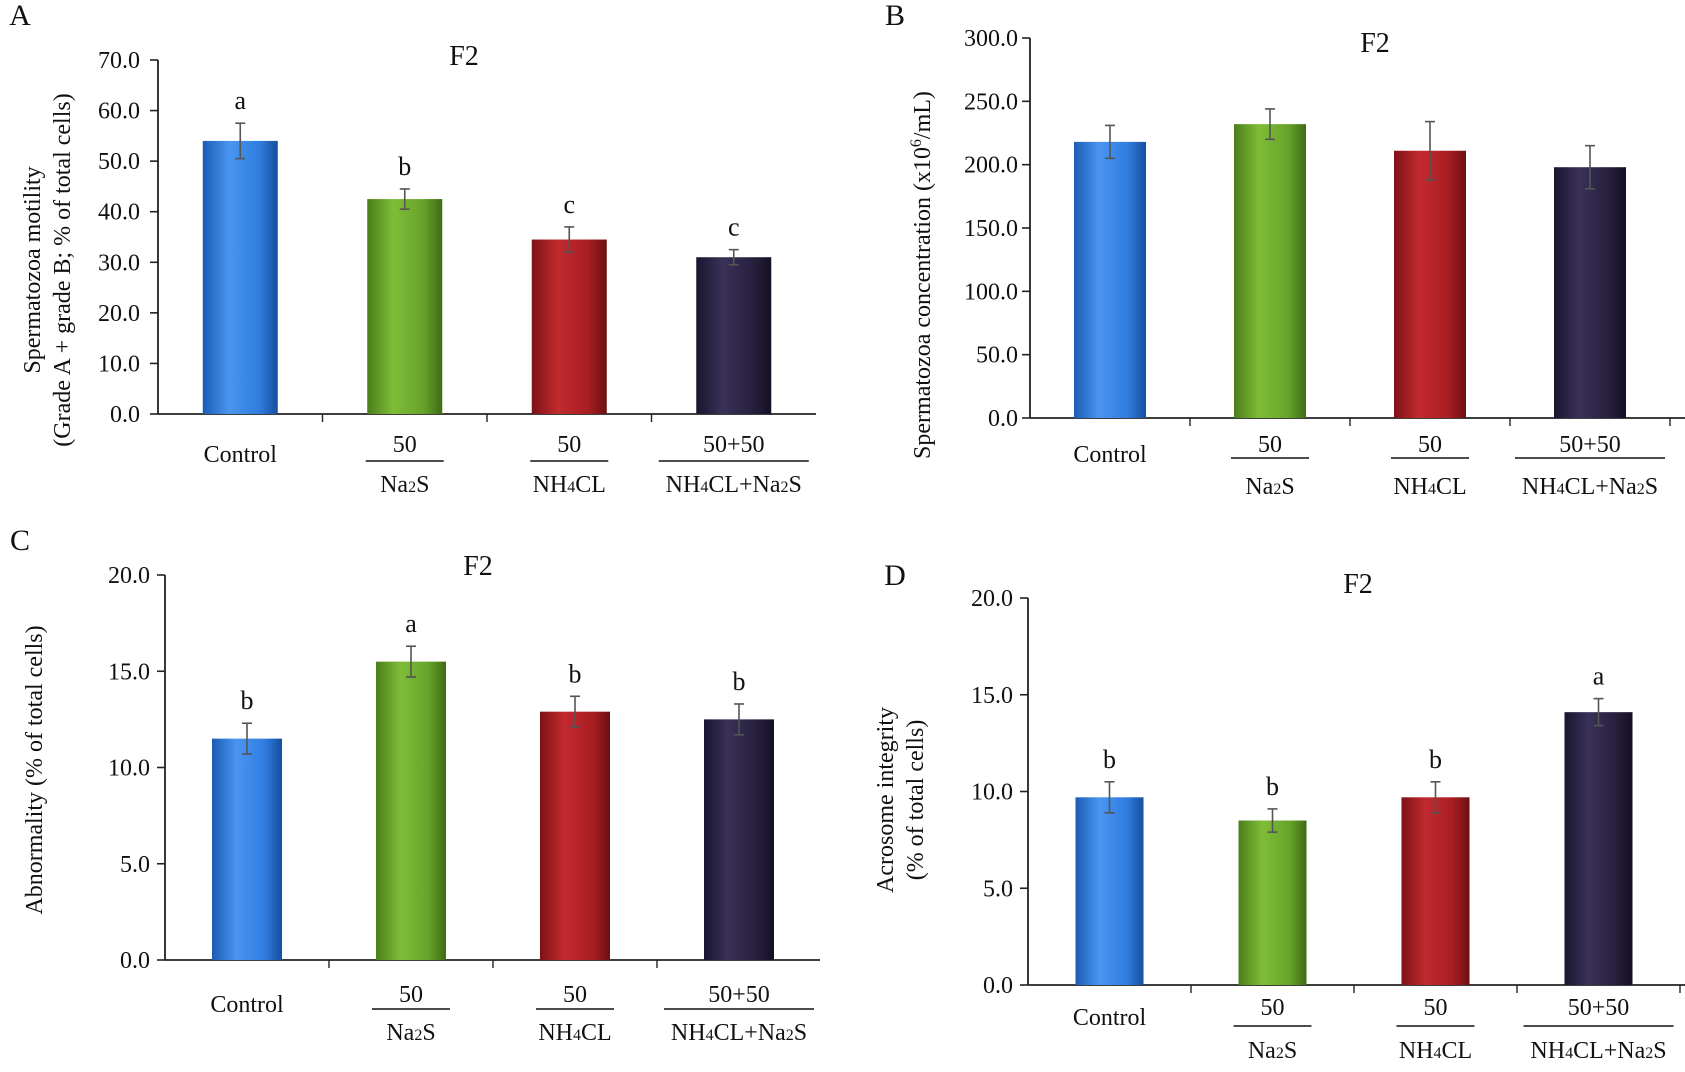  I want to click on y-axis-label-line2: (Grade A + grade B; % of total cells), so click(63, 269).